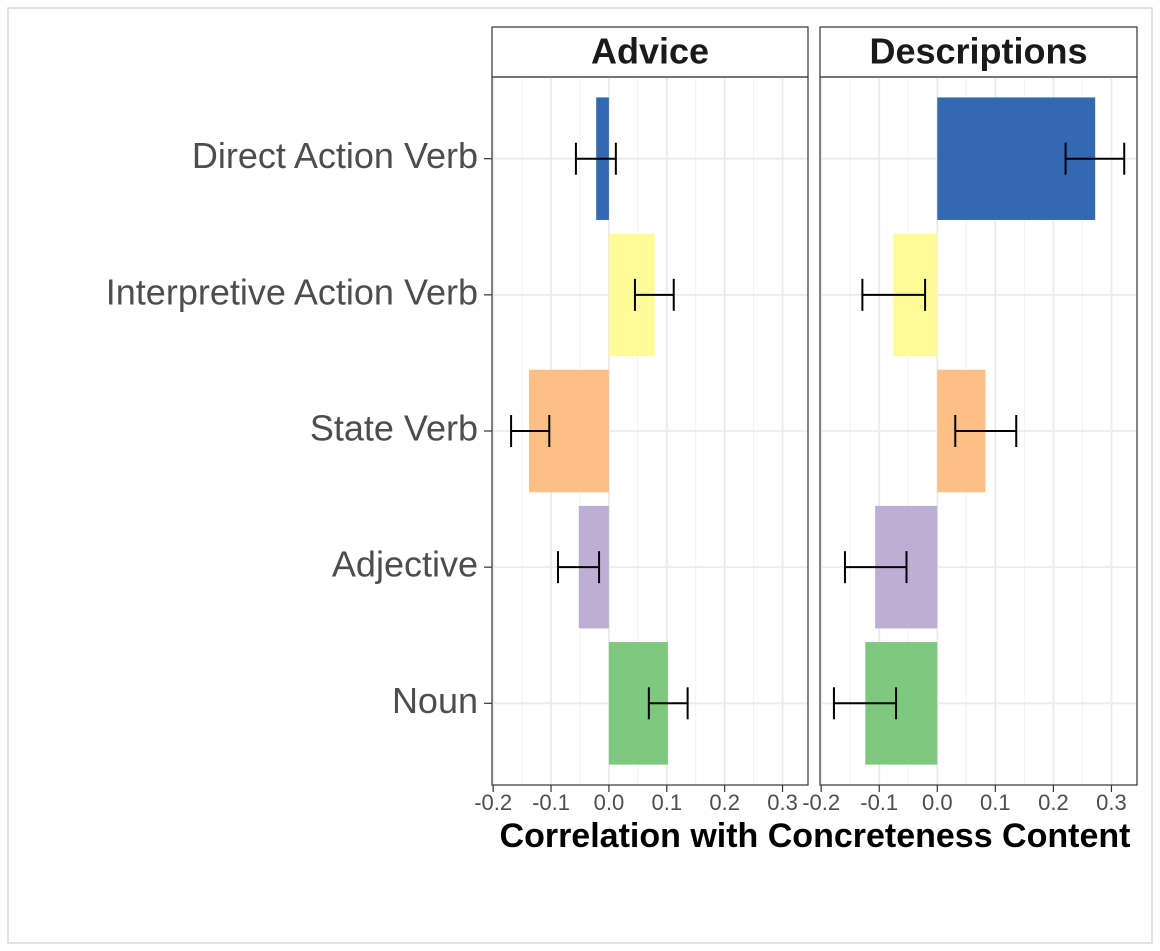  I want to click on facet-title: Advice, so click(650, 51).